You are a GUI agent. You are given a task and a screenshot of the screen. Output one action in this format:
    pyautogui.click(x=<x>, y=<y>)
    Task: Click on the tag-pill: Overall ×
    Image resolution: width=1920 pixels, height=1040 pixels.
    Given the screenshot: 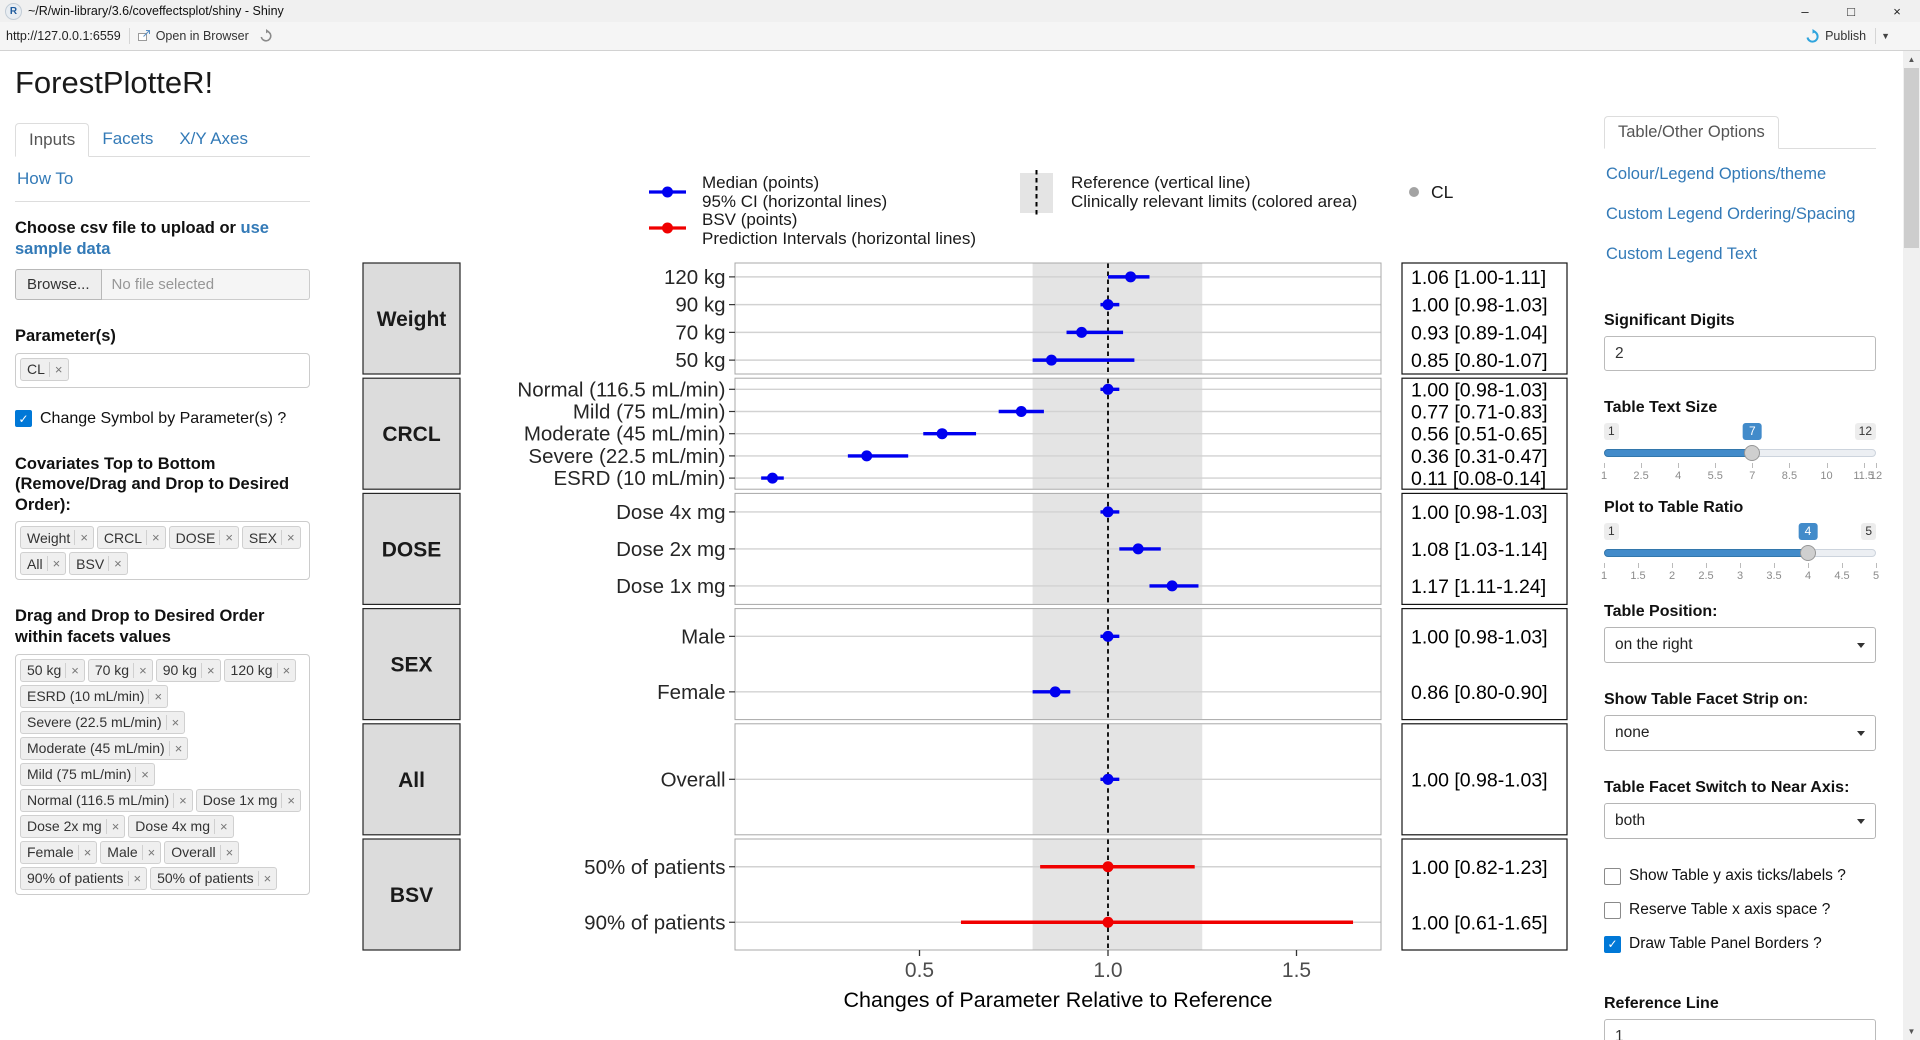 What is the action you would take?
    pyautogui.click(x=202, y=852)
    